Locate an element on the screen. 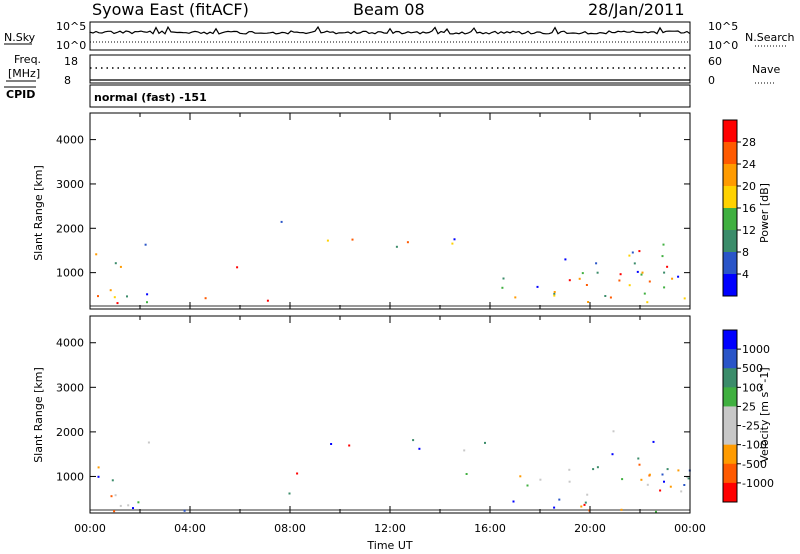  y-tick-label: 2000 is located at coordinates (70, 228).